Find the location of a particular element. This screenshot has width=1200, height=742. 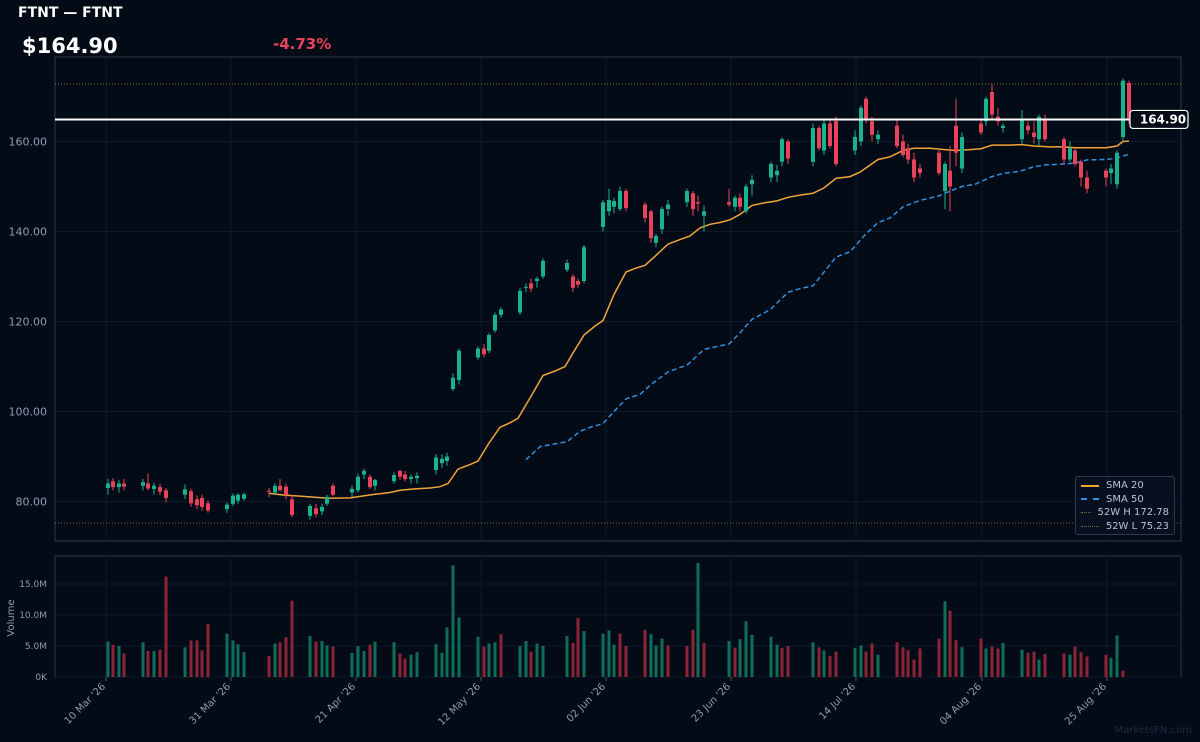

y-tick-label: 80.00 is located at coordinates (32, 502).